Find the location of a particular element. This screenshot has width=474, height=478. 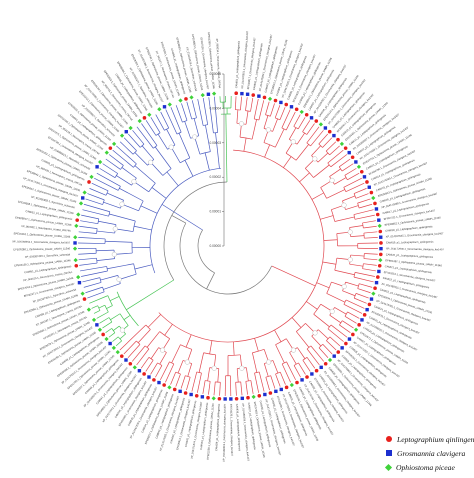

clade-arc is located at coordinates (185, 220).